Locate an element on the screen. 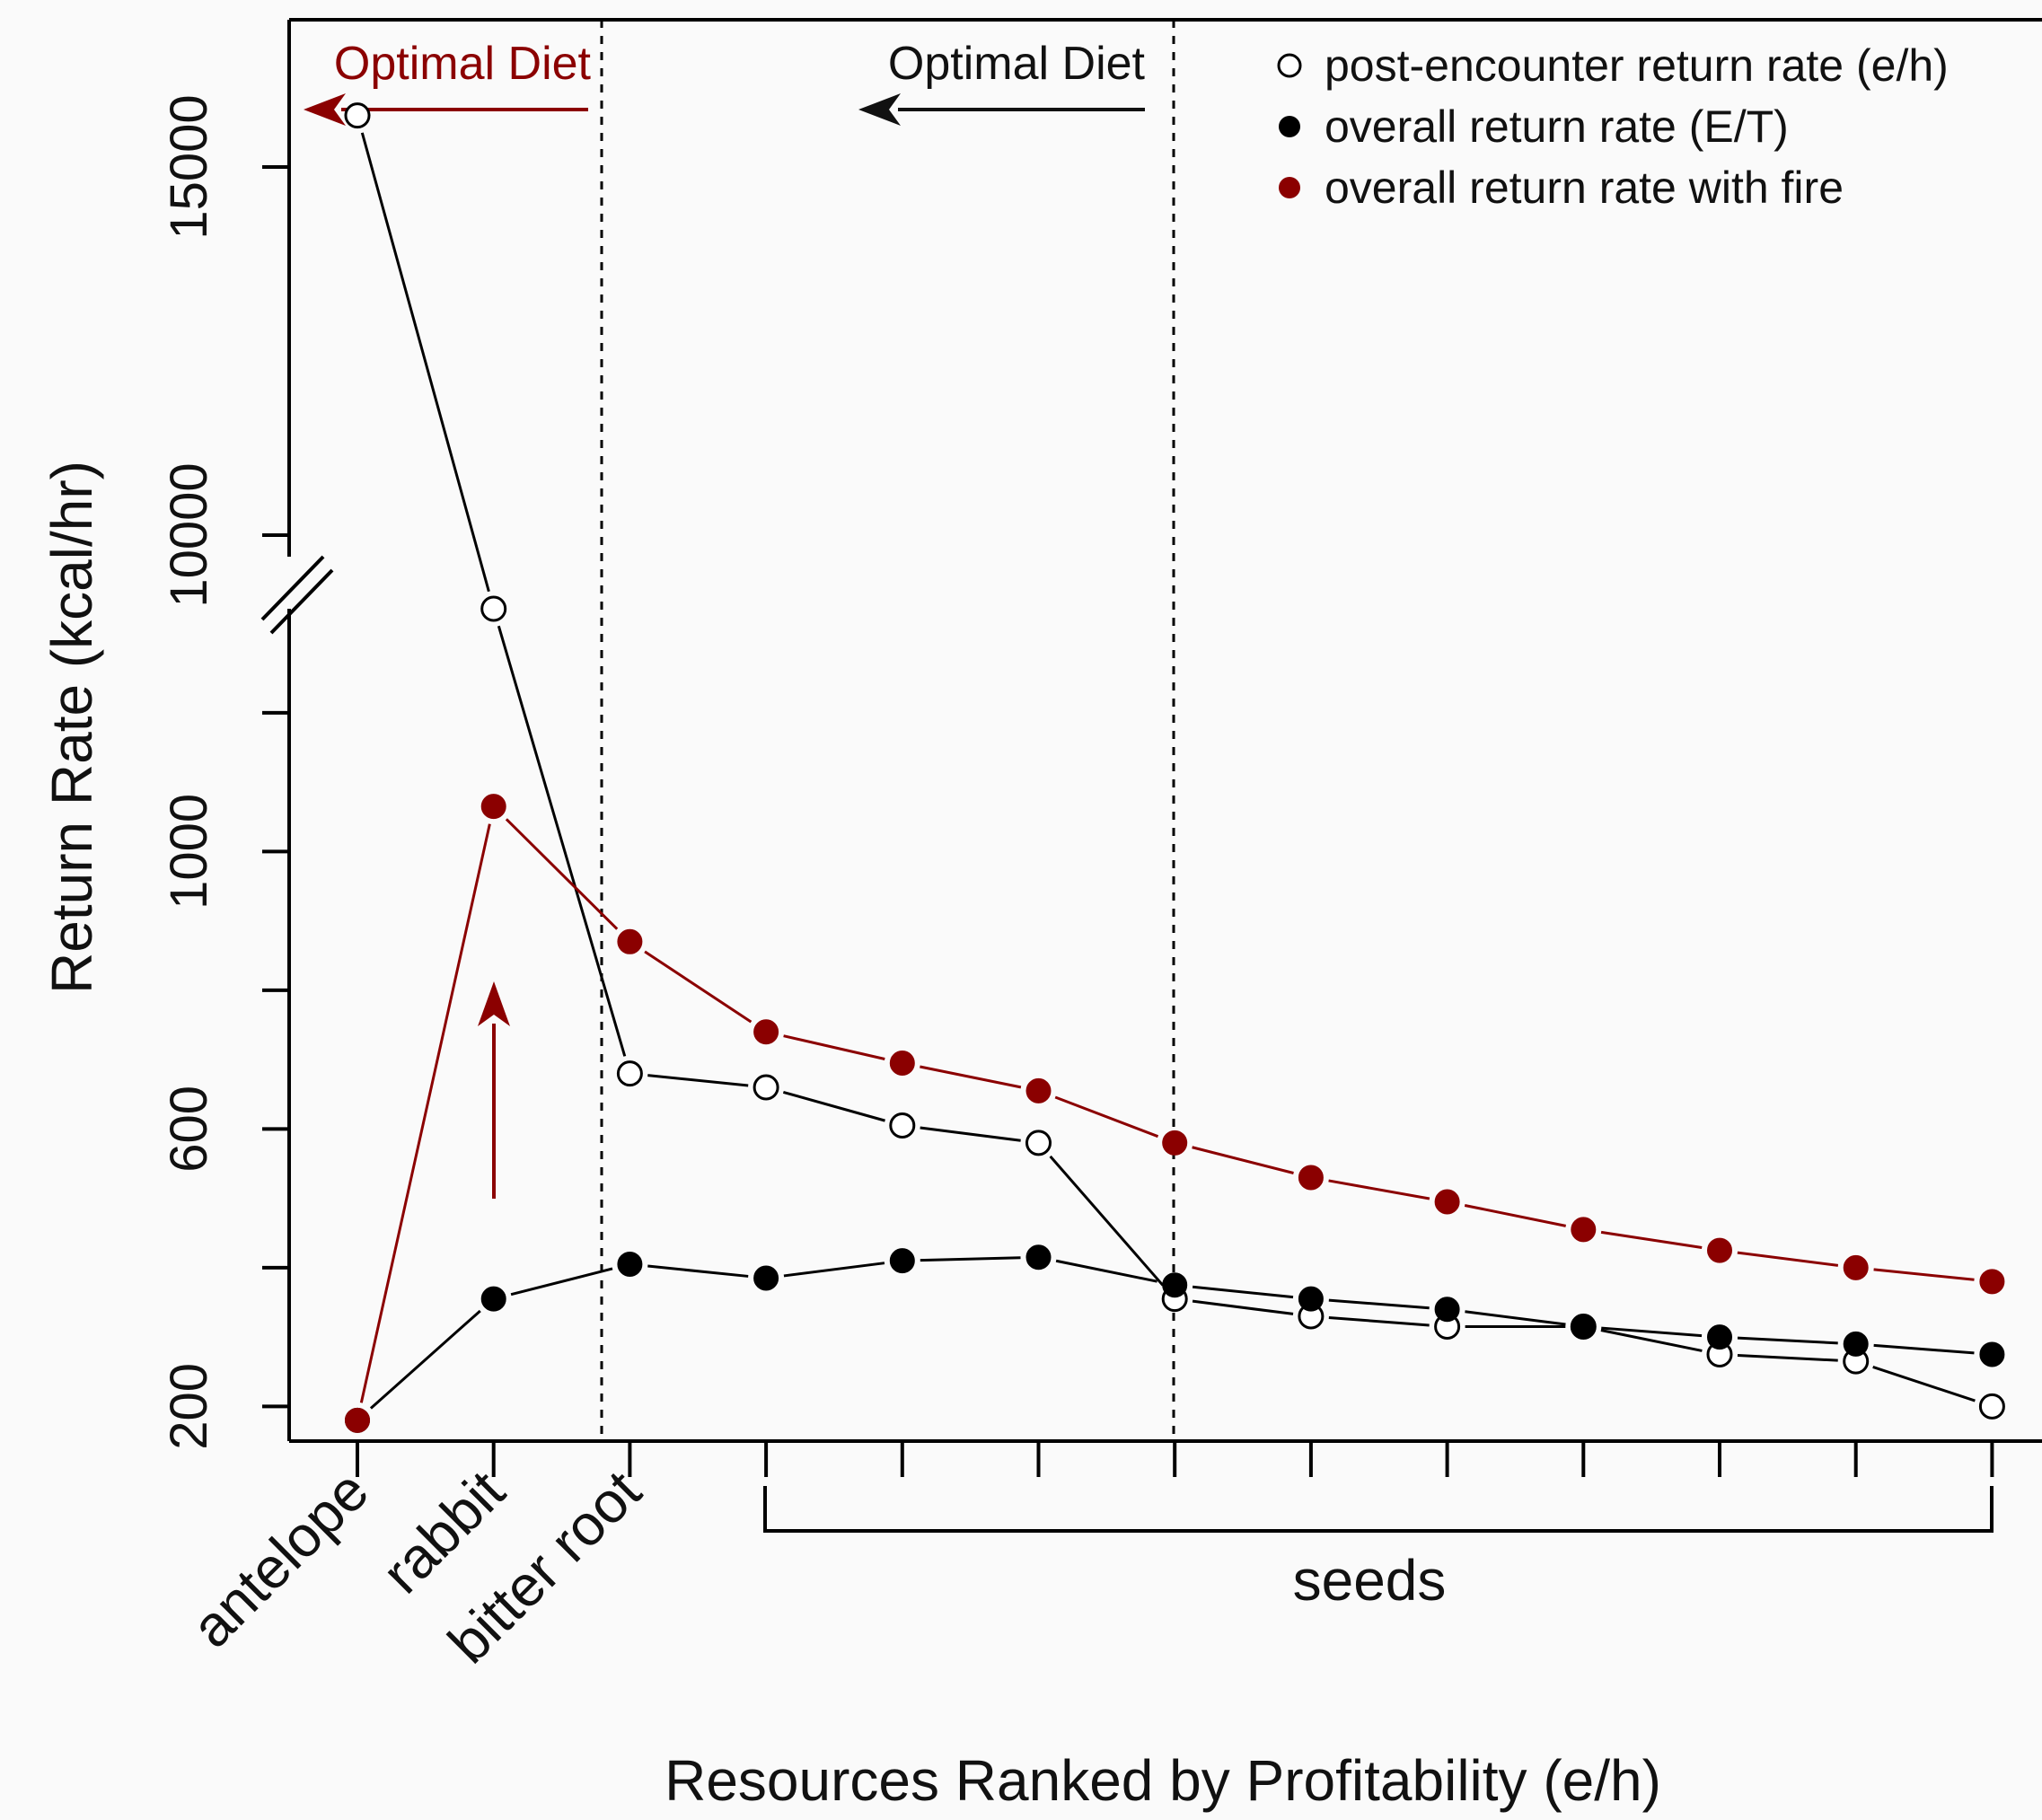 This screenshot has width=2042, height=1820. x-axis-title: Resources Ranked by Profitability (e/h) is located at coordinates (1163, 1781).